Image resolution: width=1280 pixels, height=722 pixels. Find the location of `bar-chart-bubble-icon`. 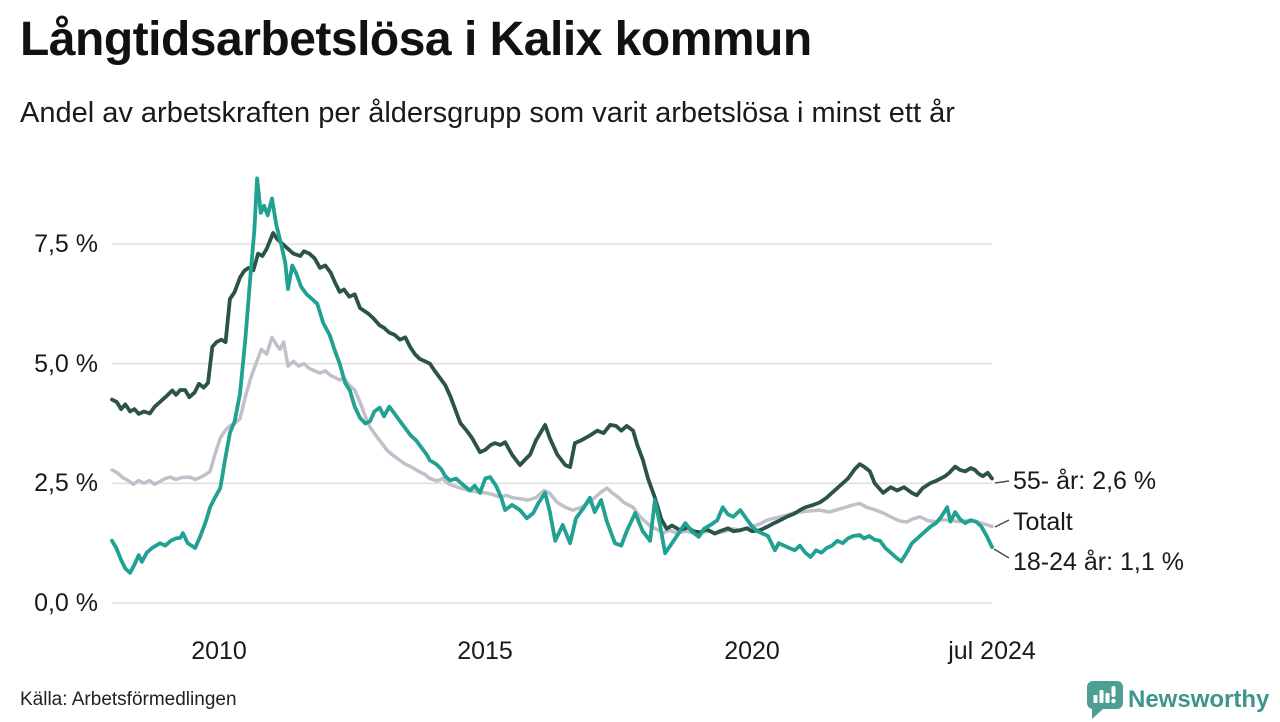

bar-chart-bubble-icon is located at coordinates (1104, 700).